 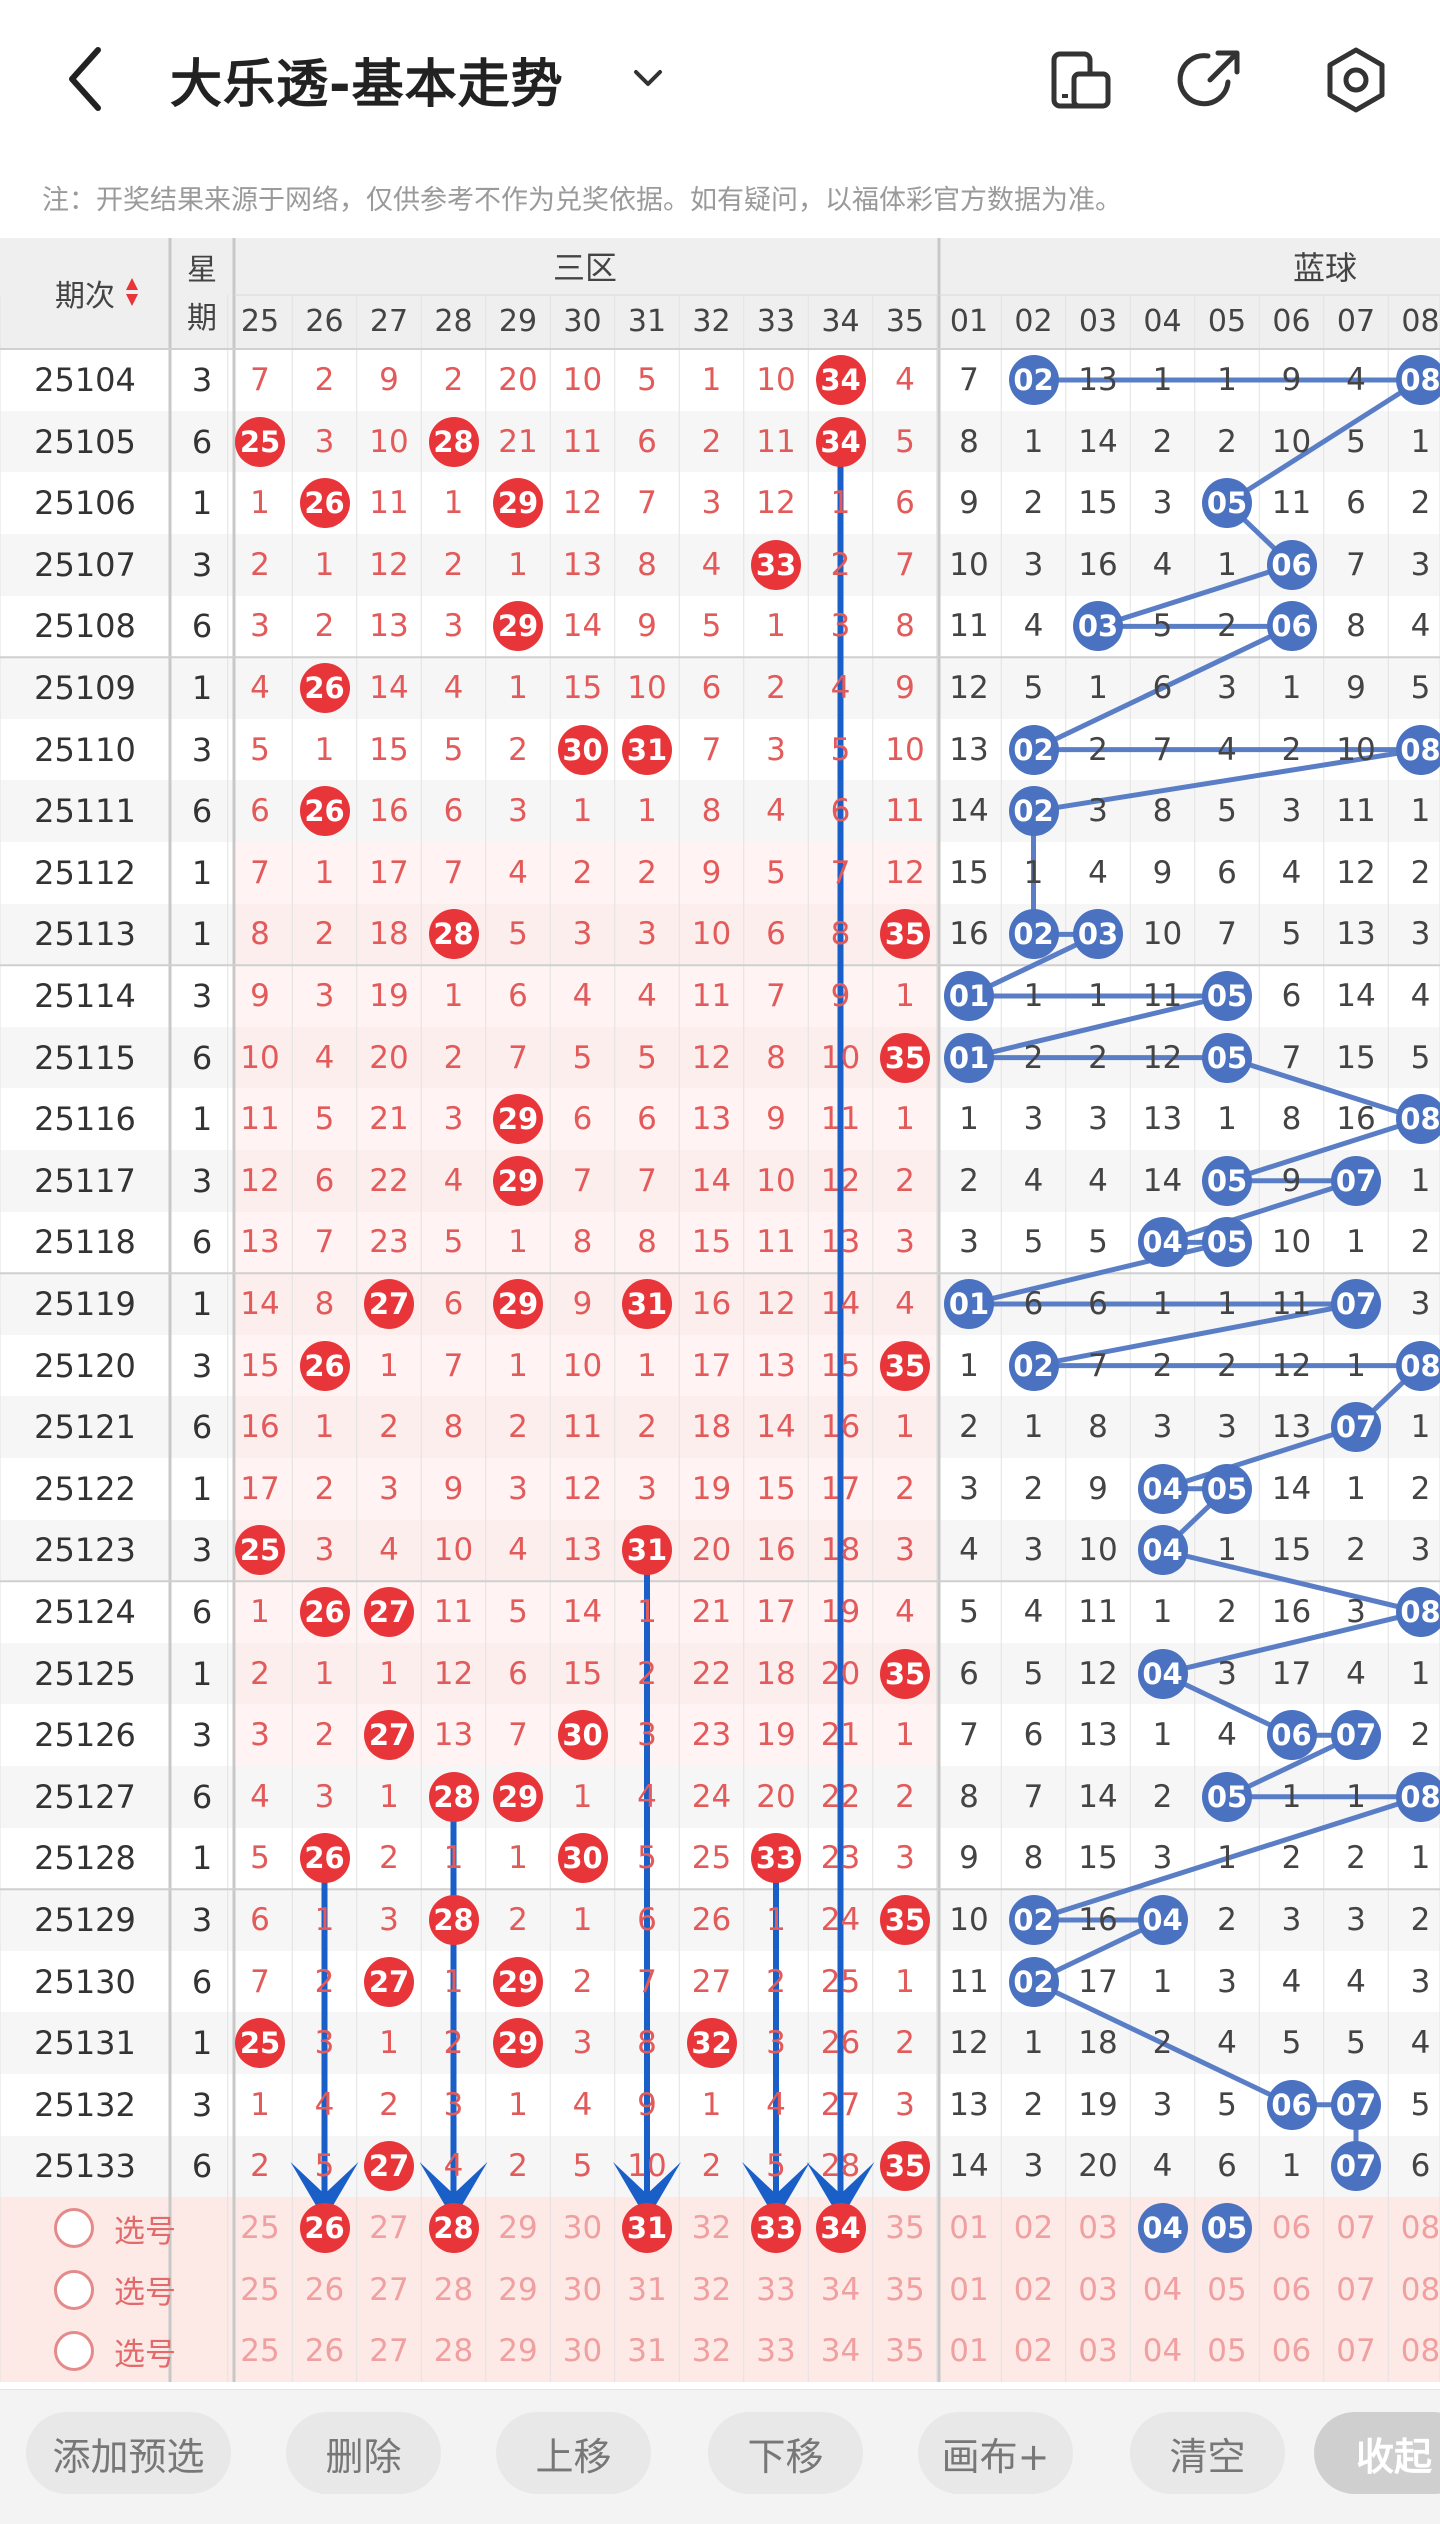 What do you see at coordinates (324, 1365) in the screenshot?
I see `front-ball-hit: 26` at bounding box center [324, 1365].